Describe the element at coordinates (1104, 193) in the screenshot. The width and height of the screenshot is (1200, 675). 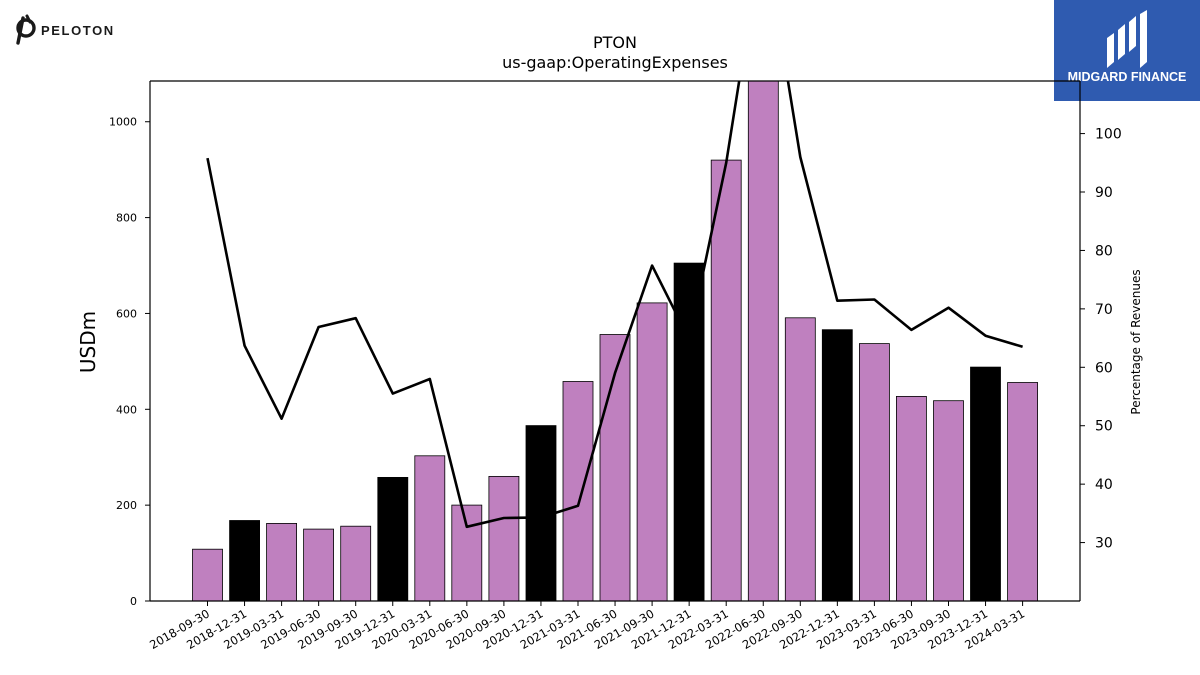
I see `y2-tick-label-90: 90` at that location.